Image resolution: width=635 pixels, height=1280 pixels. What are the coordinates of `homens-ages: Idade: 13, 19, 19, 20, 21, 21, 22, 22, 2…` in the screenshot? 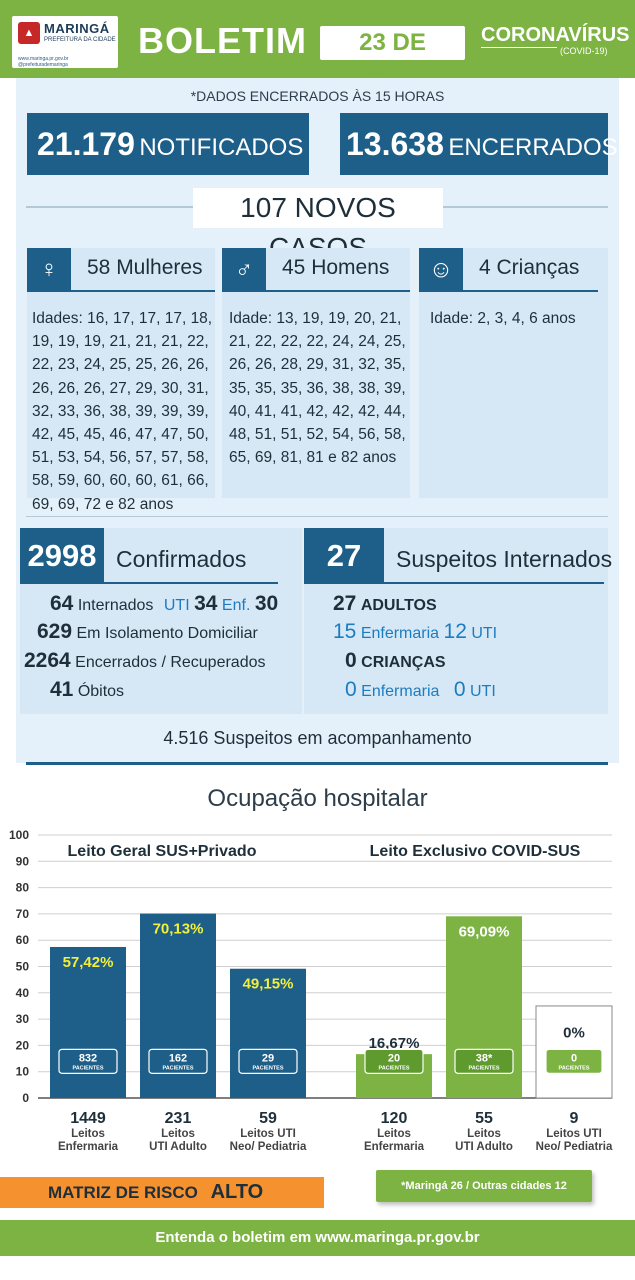 It's located at (317, 388).